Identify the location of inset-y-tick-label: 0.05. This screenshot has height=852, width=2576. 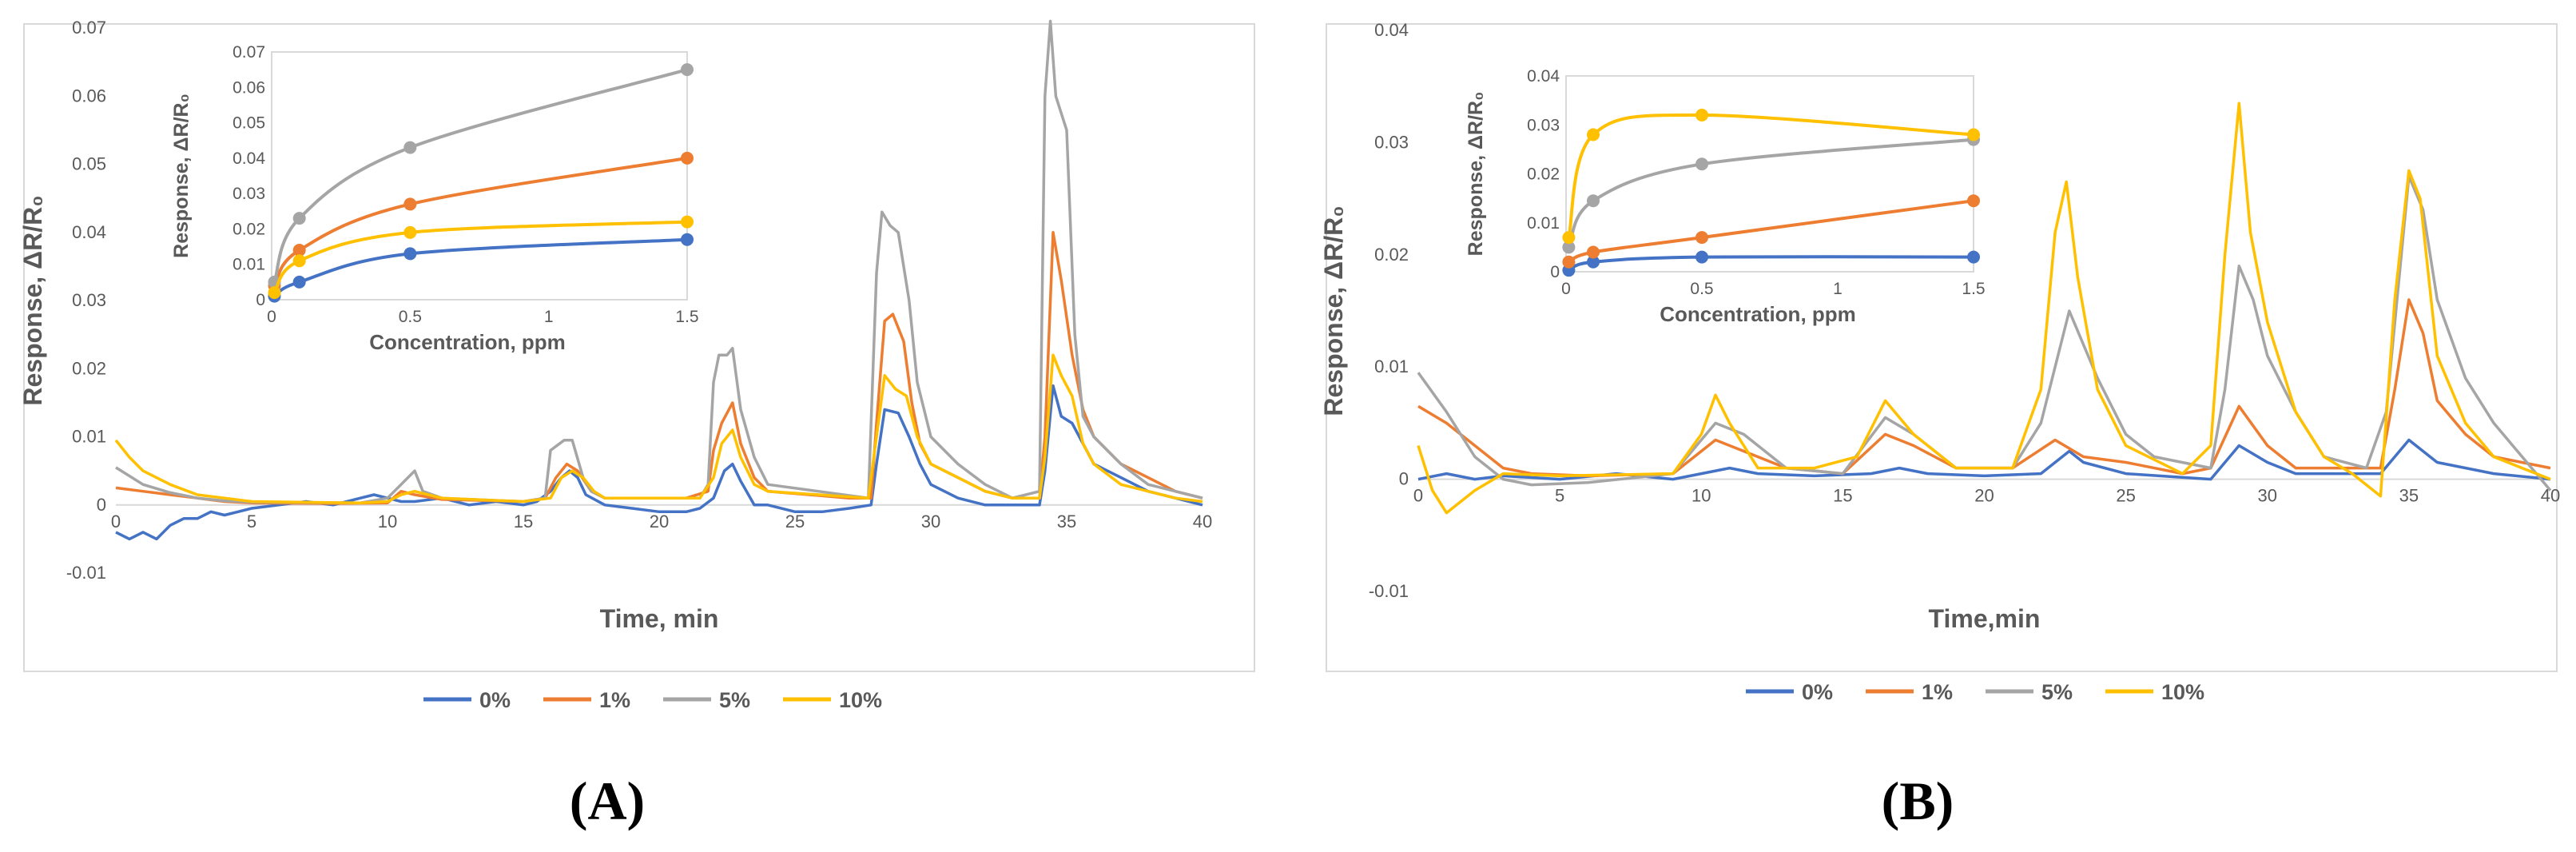
(249, 123).